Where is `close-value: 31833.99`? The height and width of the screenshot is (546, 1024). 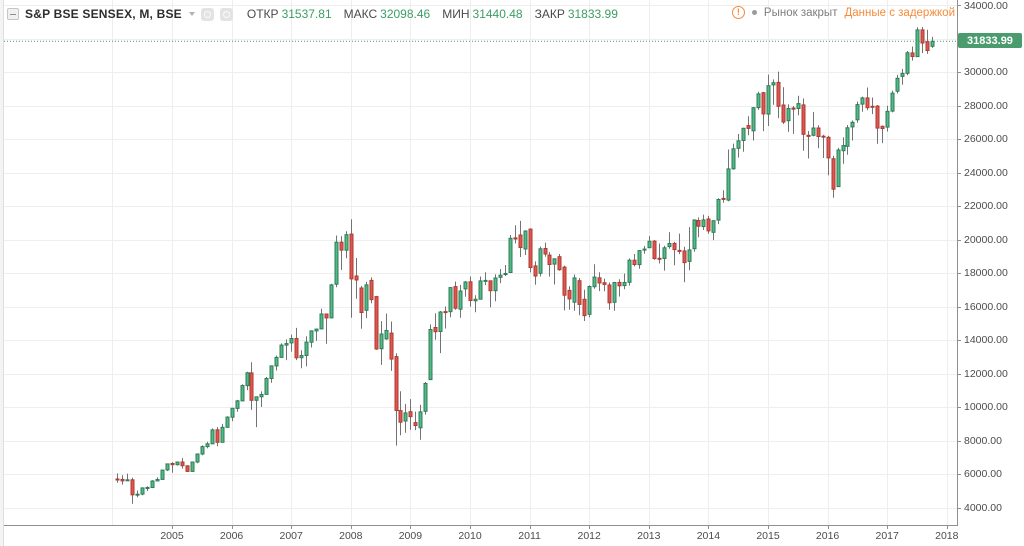
close-value: 31833.99 is located at coordinates (592, 14).